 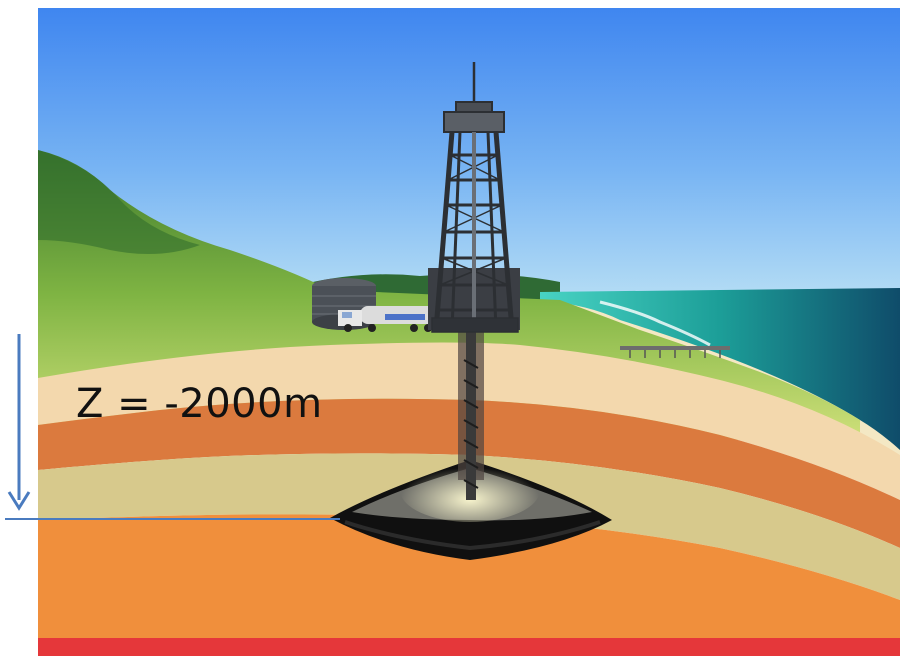 I want to click on borehole, so click(x=471, y=415).